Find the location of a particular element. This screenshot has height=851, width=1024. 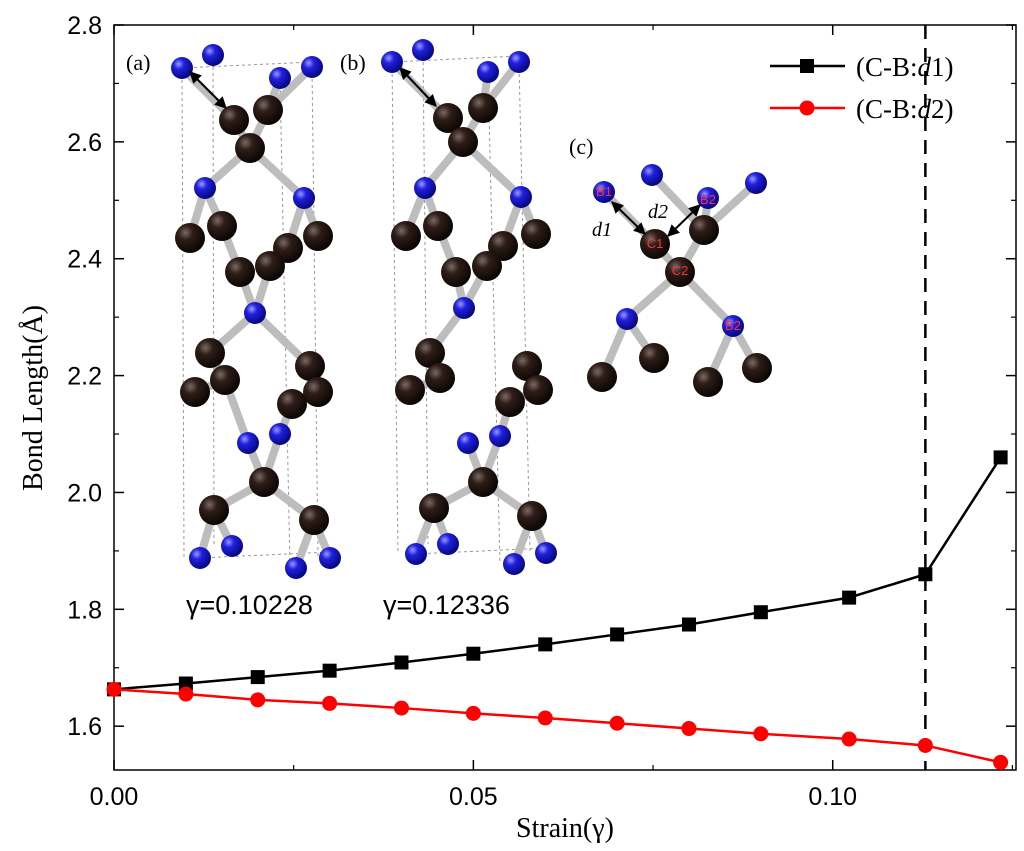

inset-c-panel-label: (c) is located at coordinates (581, 146).